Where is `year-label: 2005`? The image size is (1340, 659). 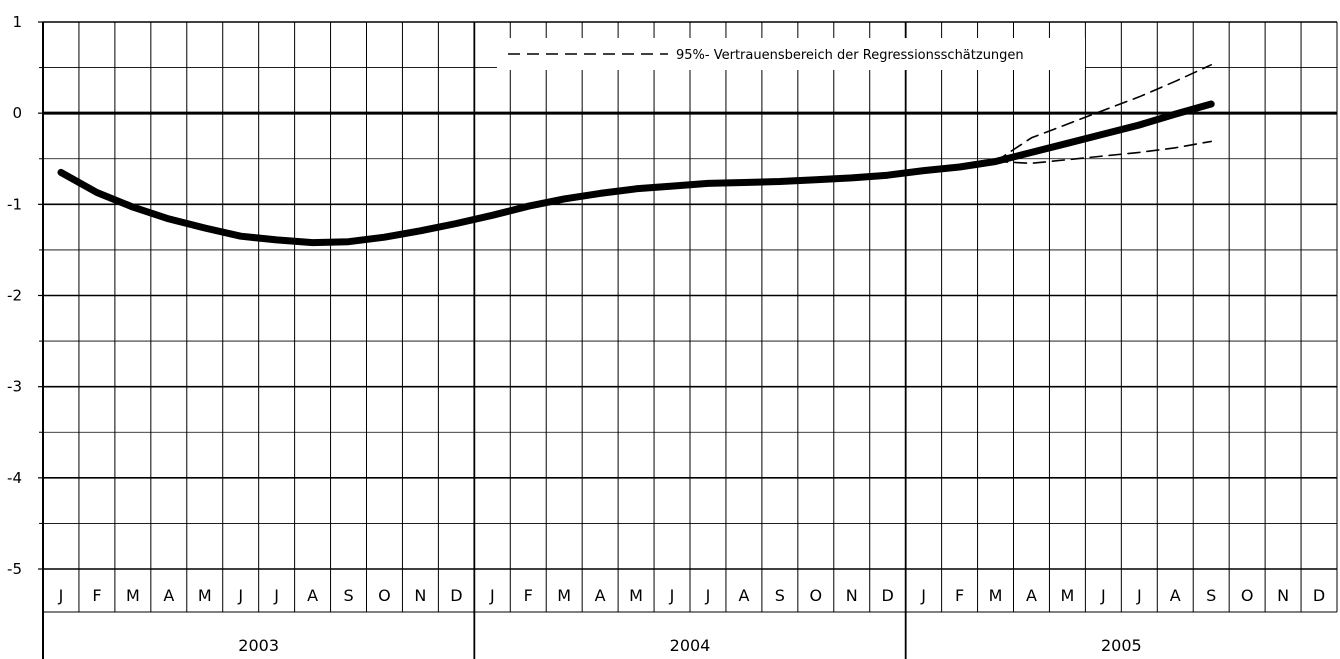 year-label: 2005 is located at coordinates (1121, 645).